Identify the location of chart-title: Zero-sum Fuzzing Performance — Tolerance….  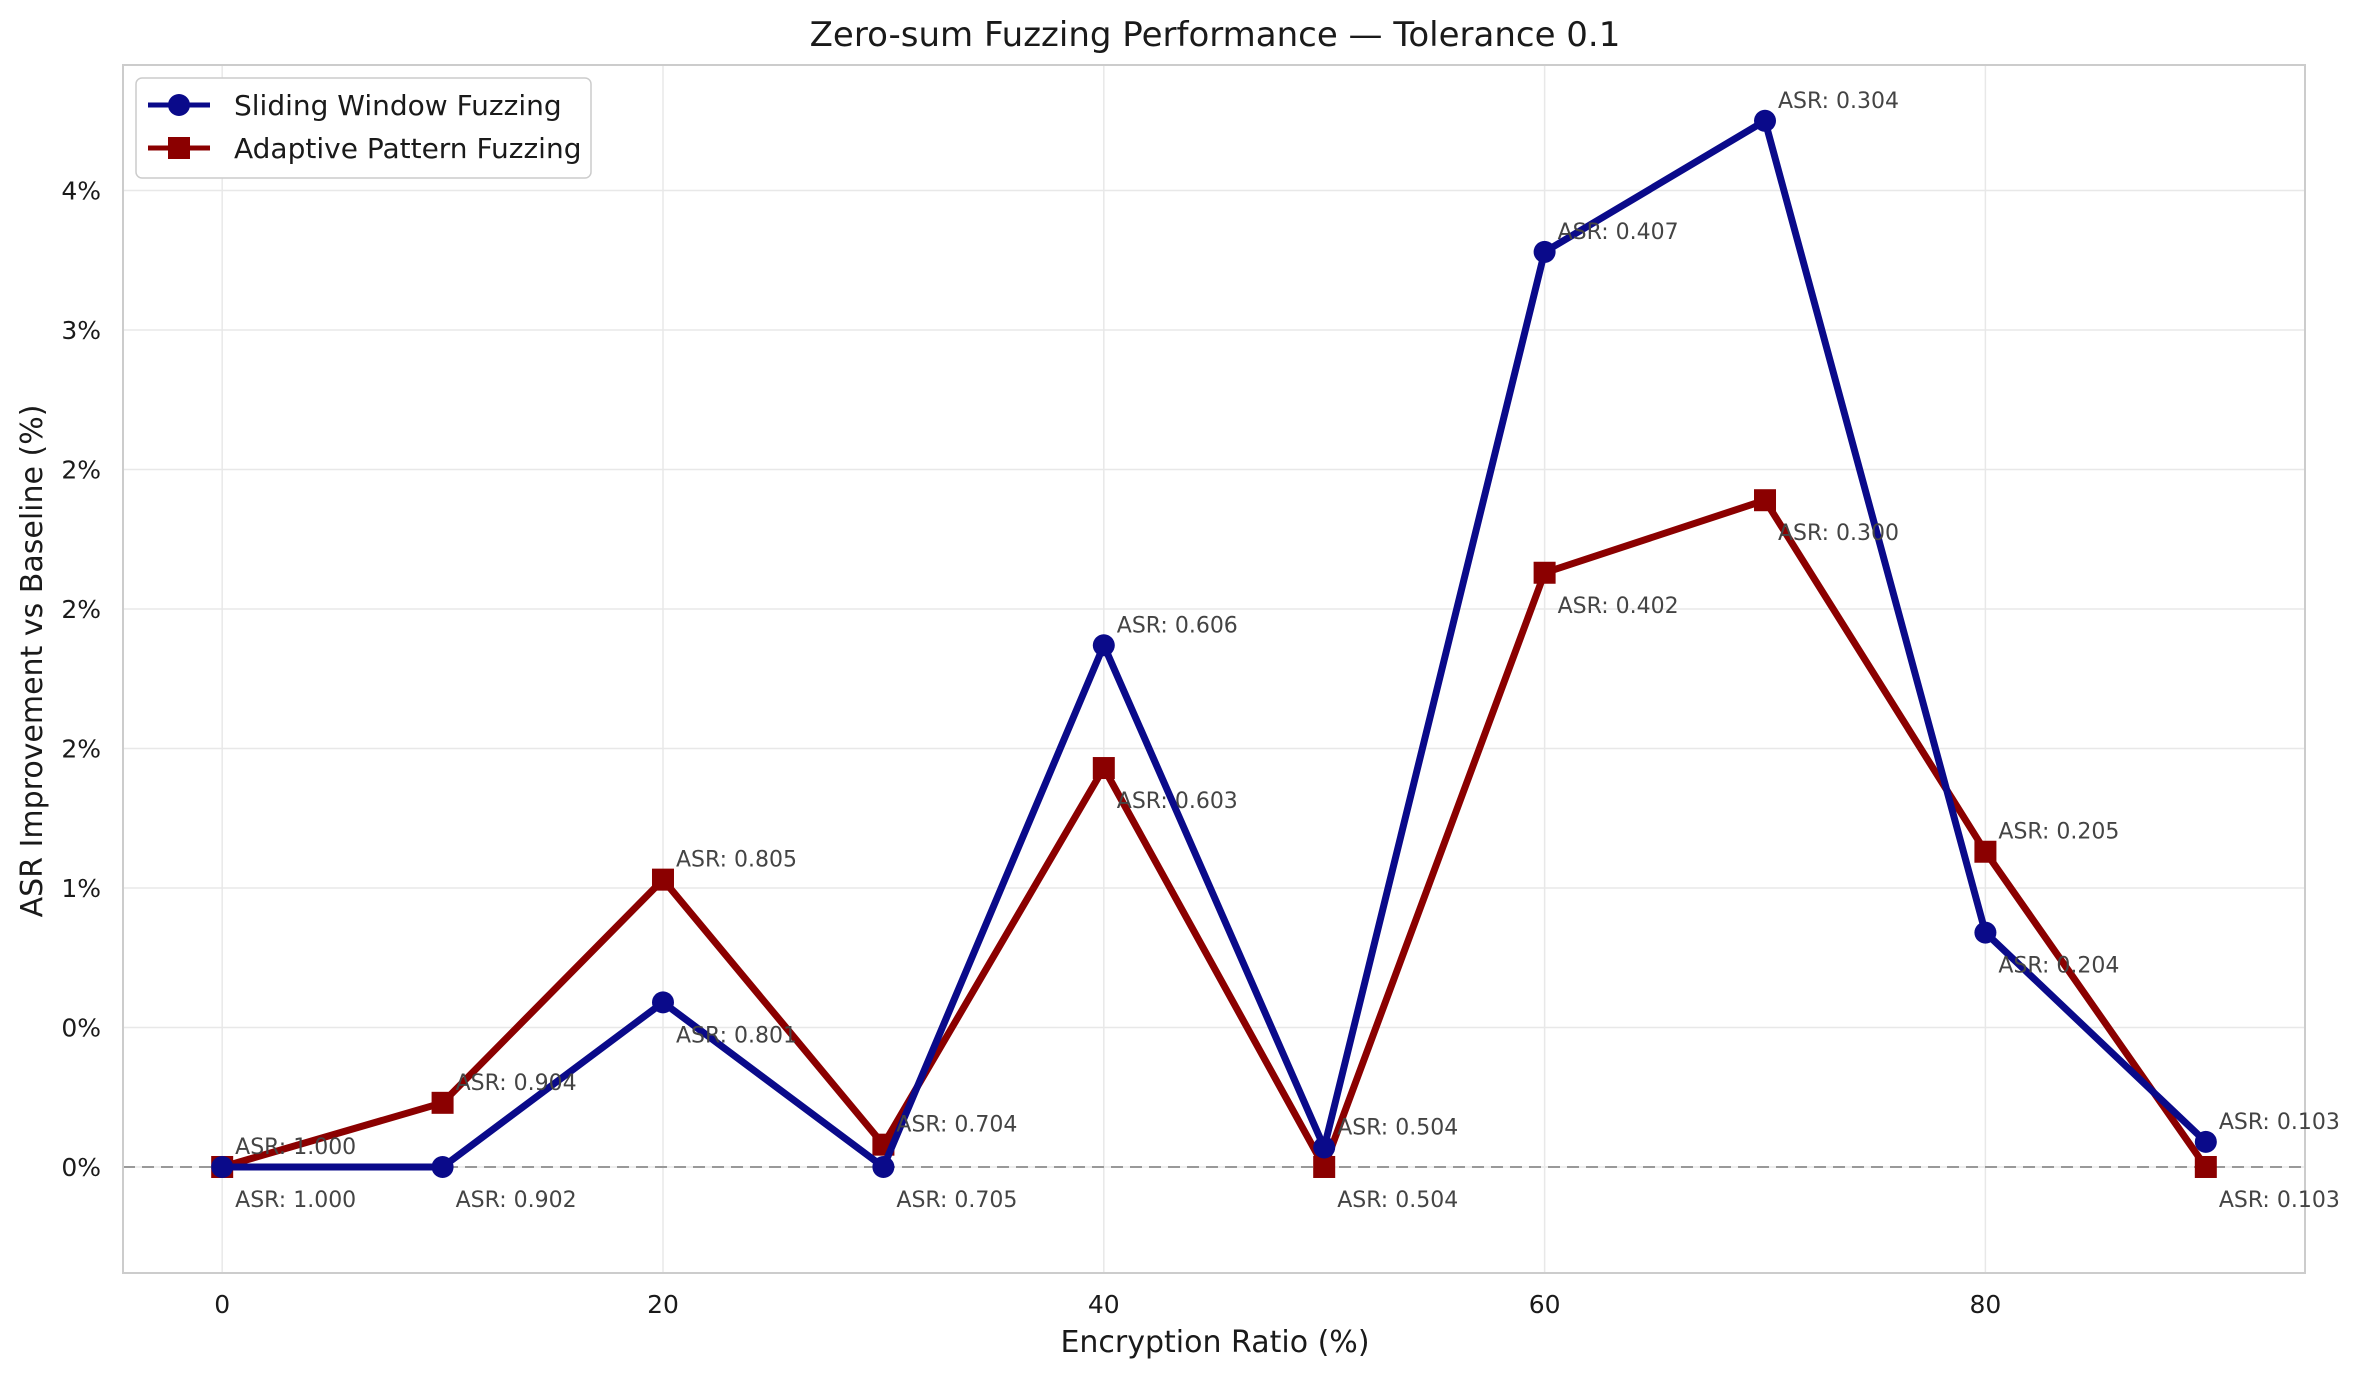
(1215, 35).